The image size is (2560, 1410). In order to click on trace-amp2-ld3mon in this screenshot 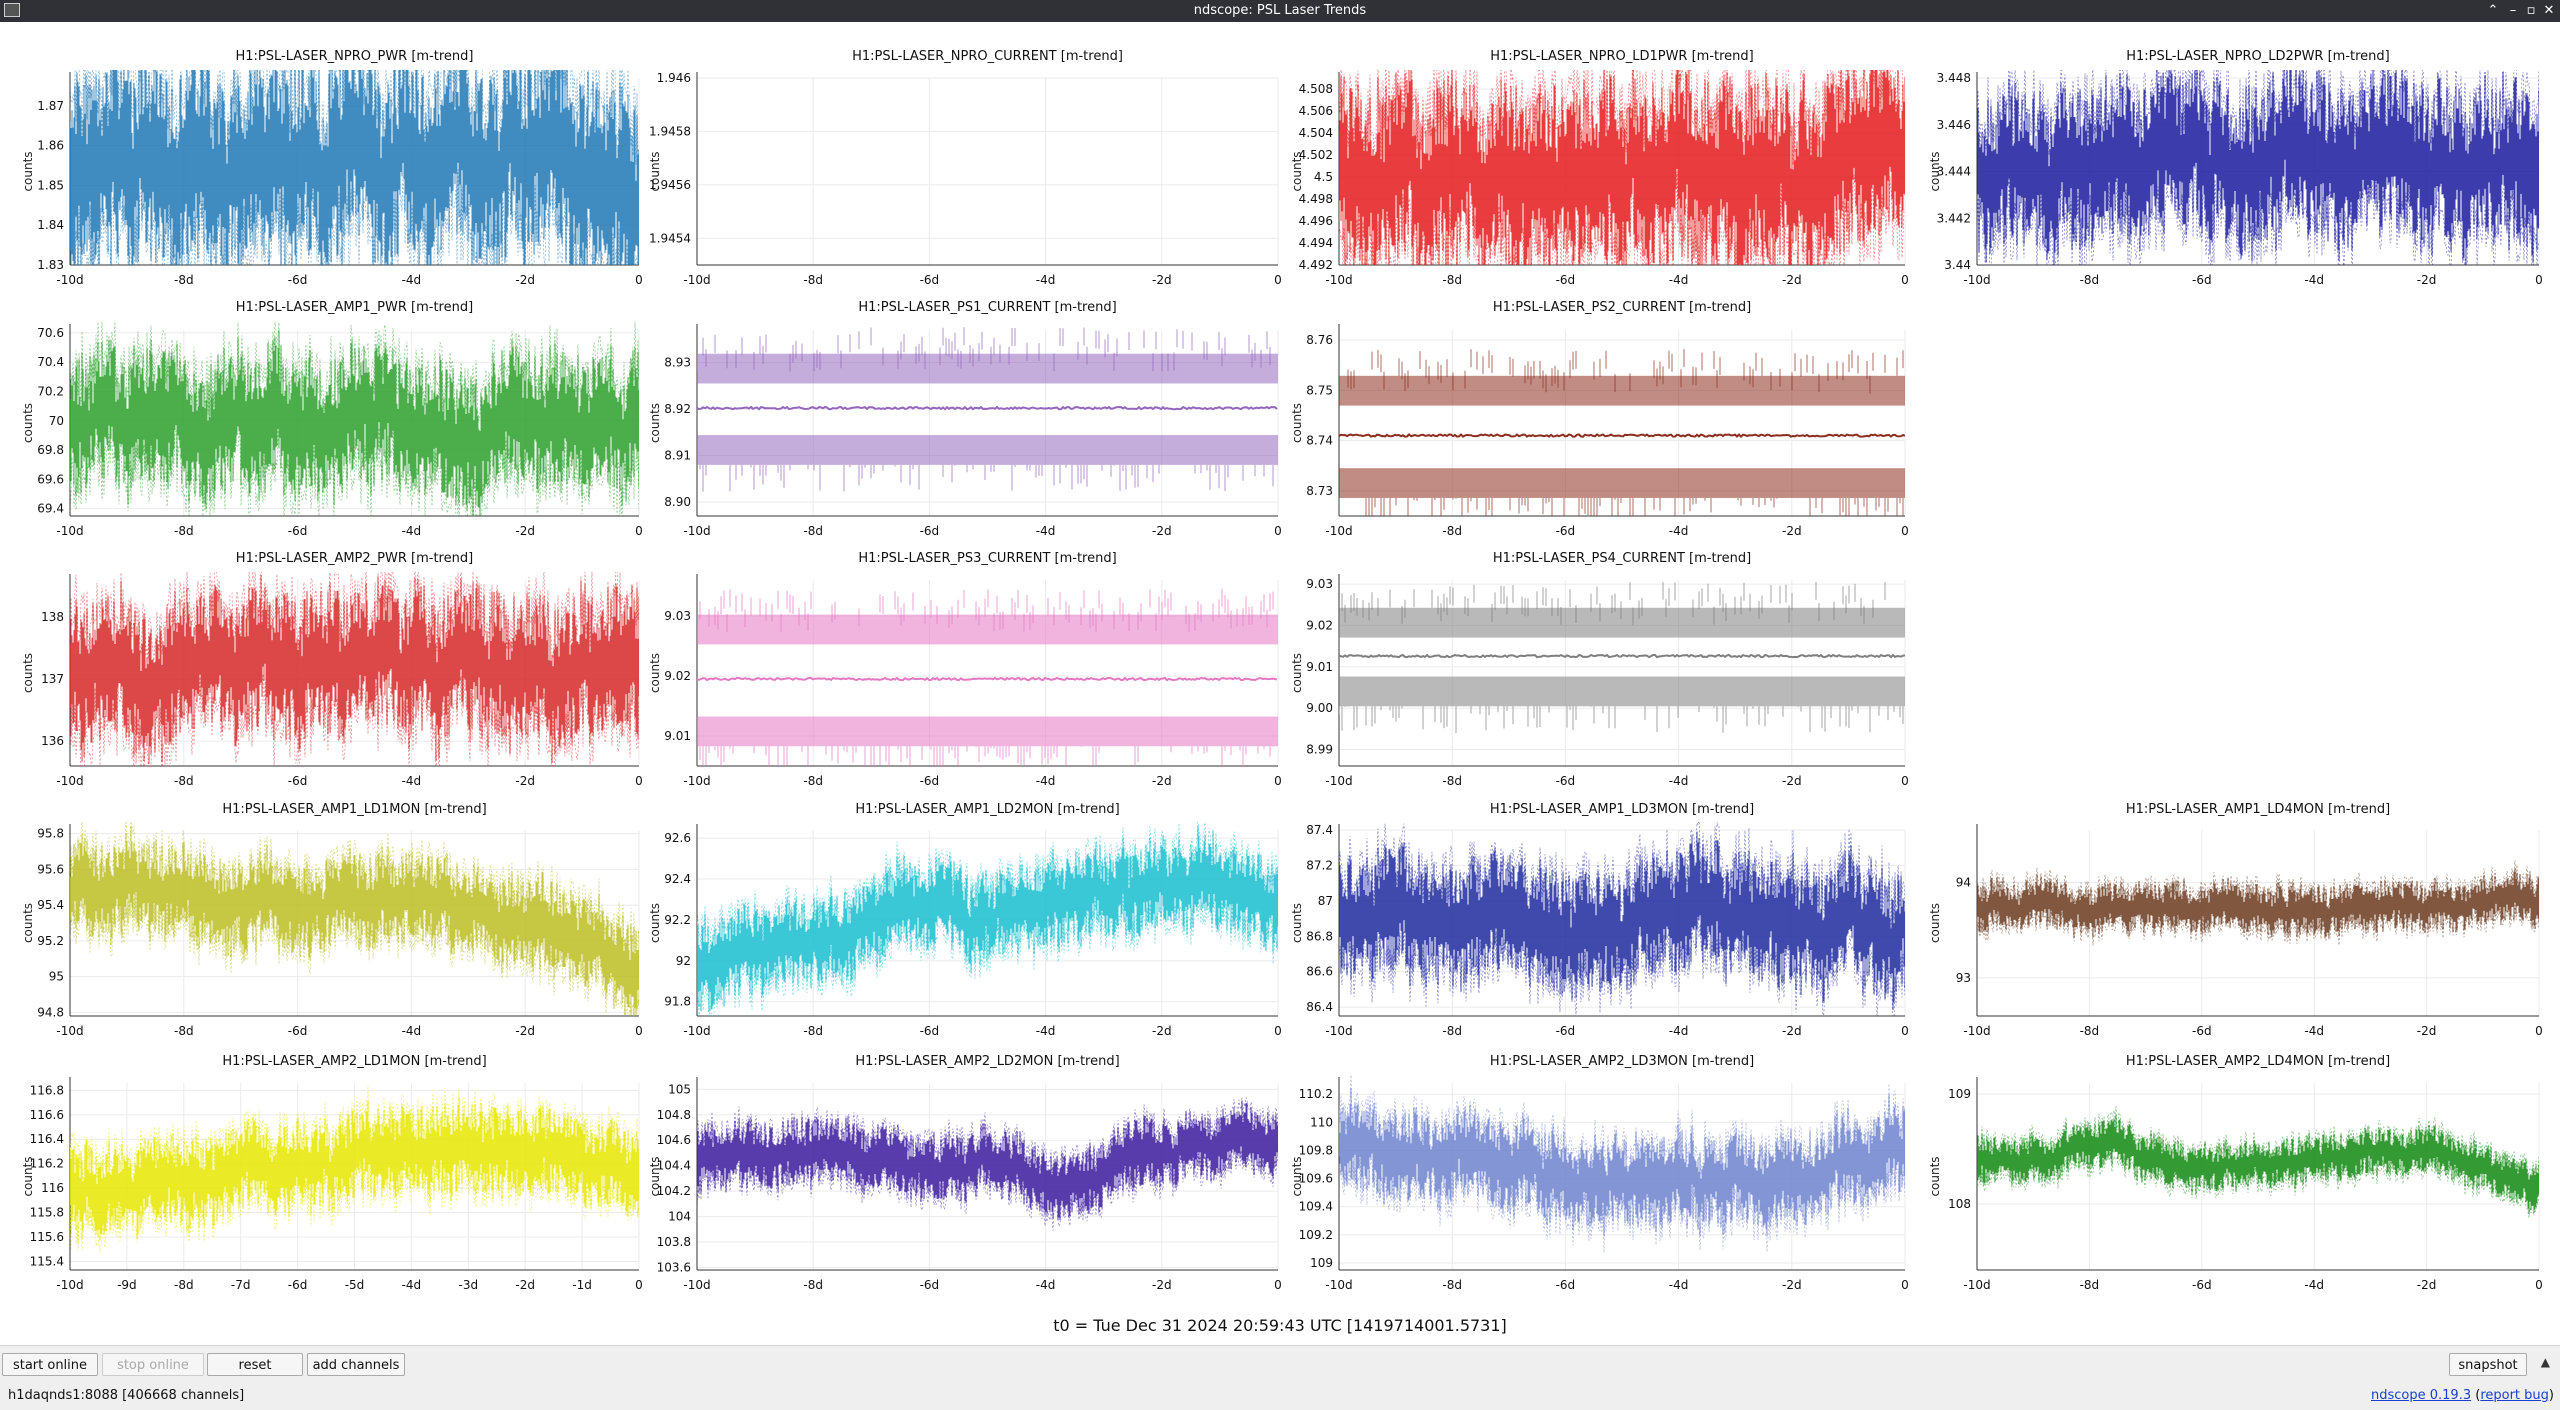, I will do `click(1622, 1164)`.